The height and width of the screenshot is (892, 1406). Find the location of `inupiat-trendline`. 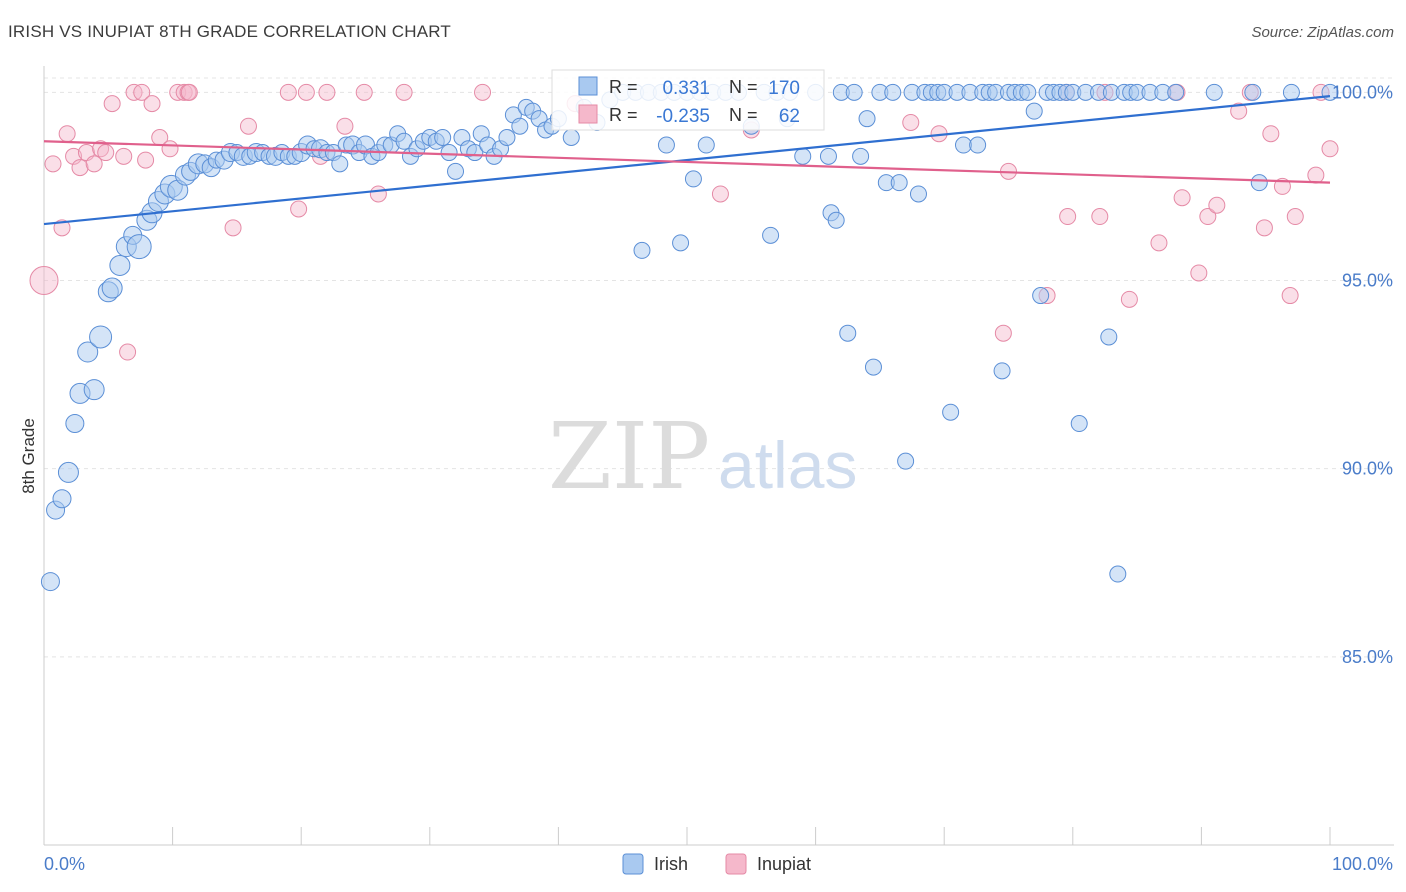

inupiat-trendline is located at coordinates (687, 162).